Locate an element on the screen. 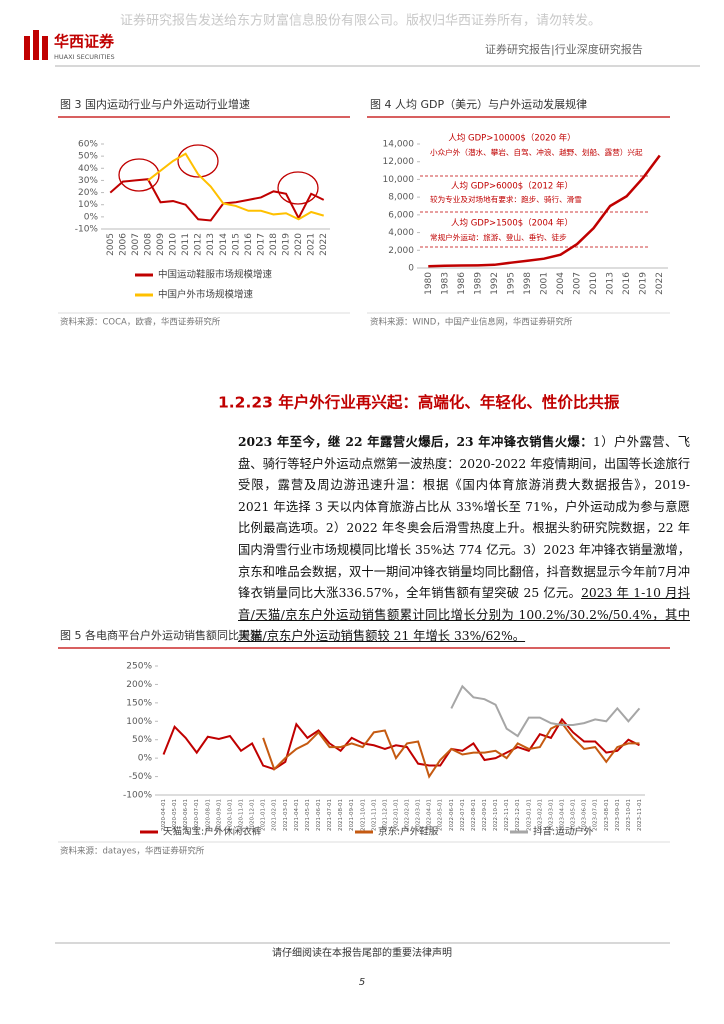 The height and width of the screenshot is (1024, 724). y-tick-label: 8,000 is located at coordinates (401, 198).